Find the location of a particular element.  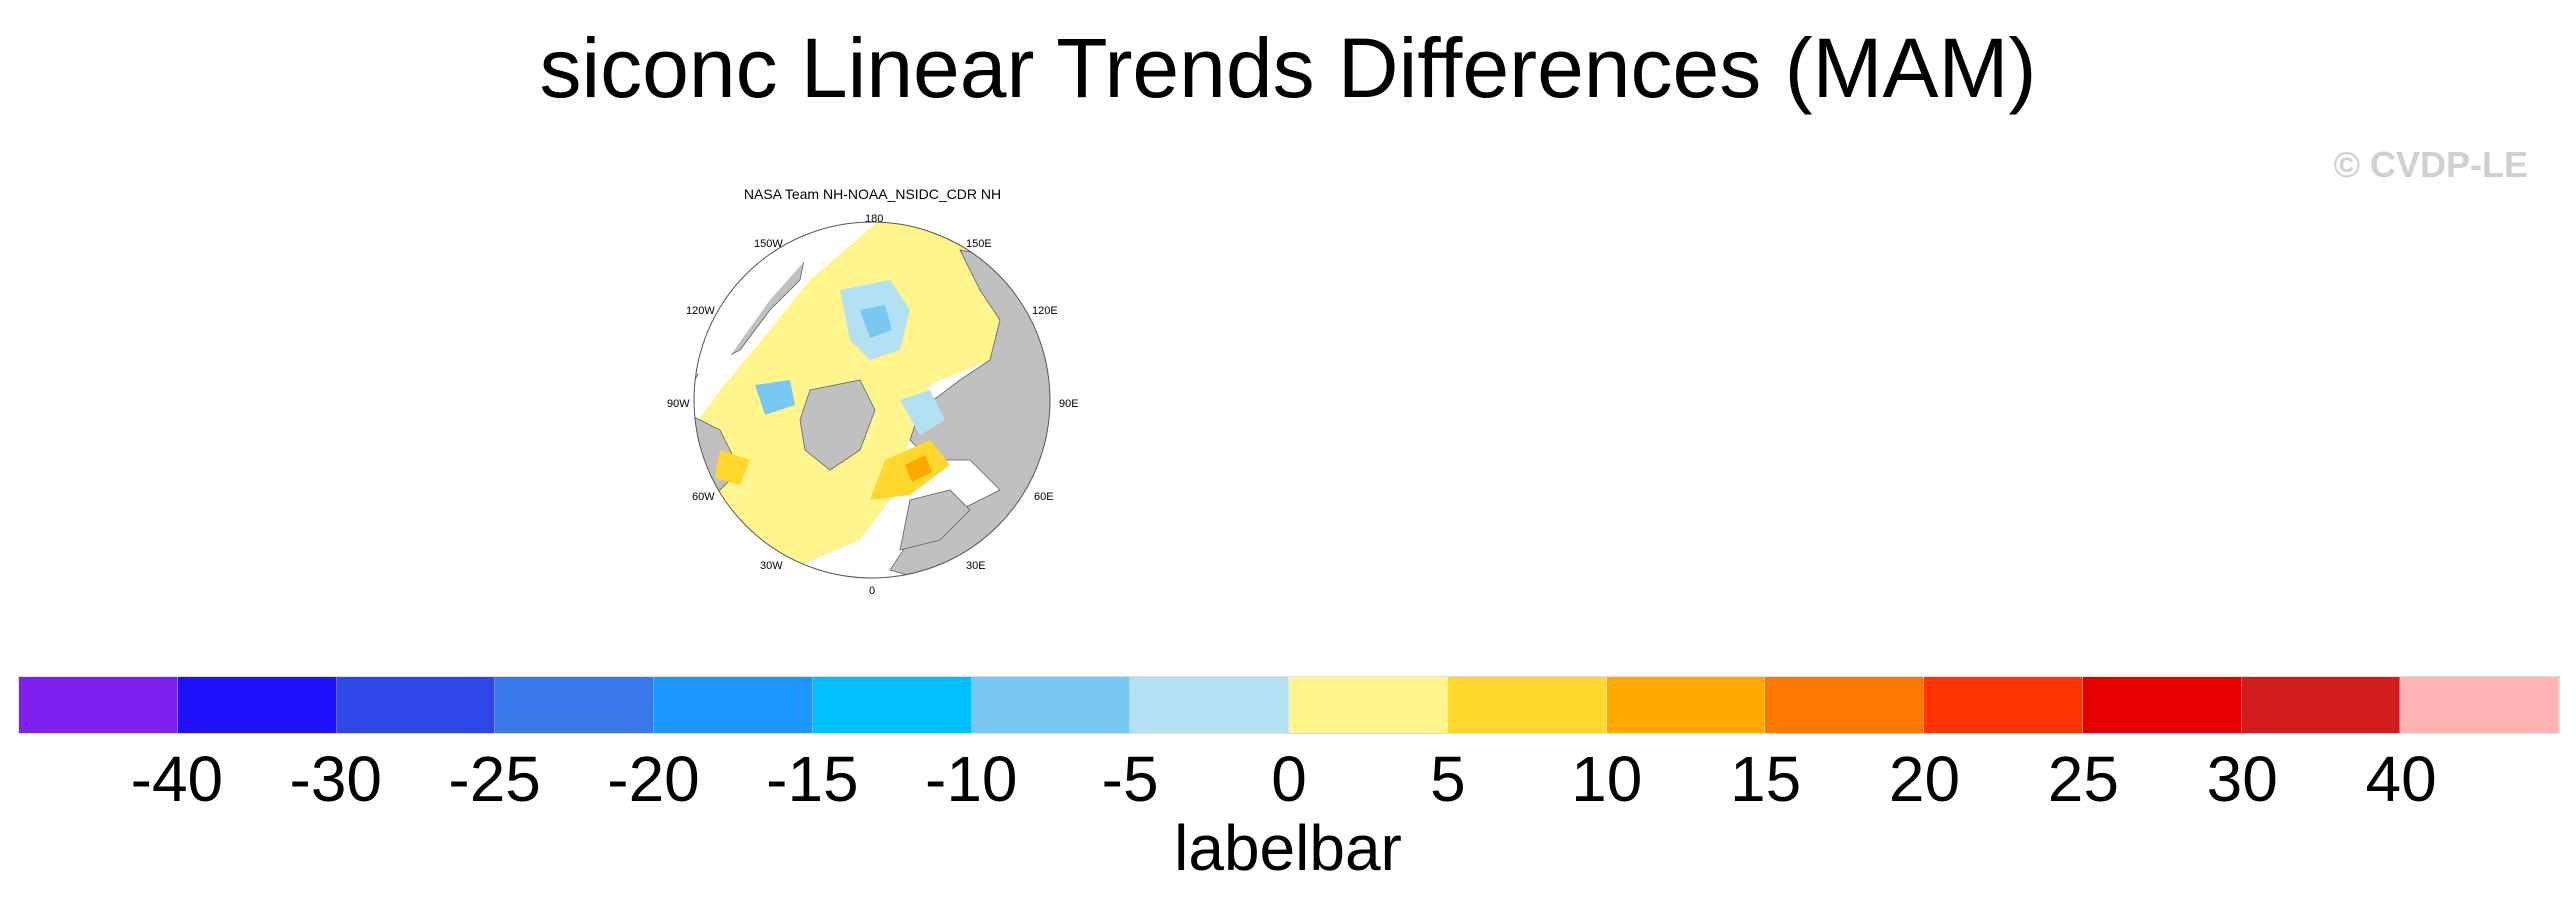

lon-label-30e: 30E is located at coordinates (976, 566).